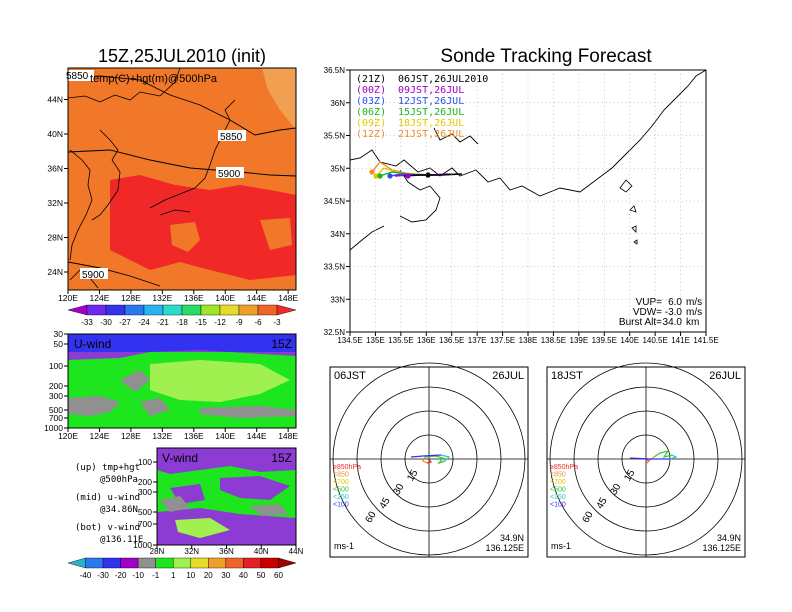  I want to click on run-time: 15JST,26JUL, so click(431, 112).